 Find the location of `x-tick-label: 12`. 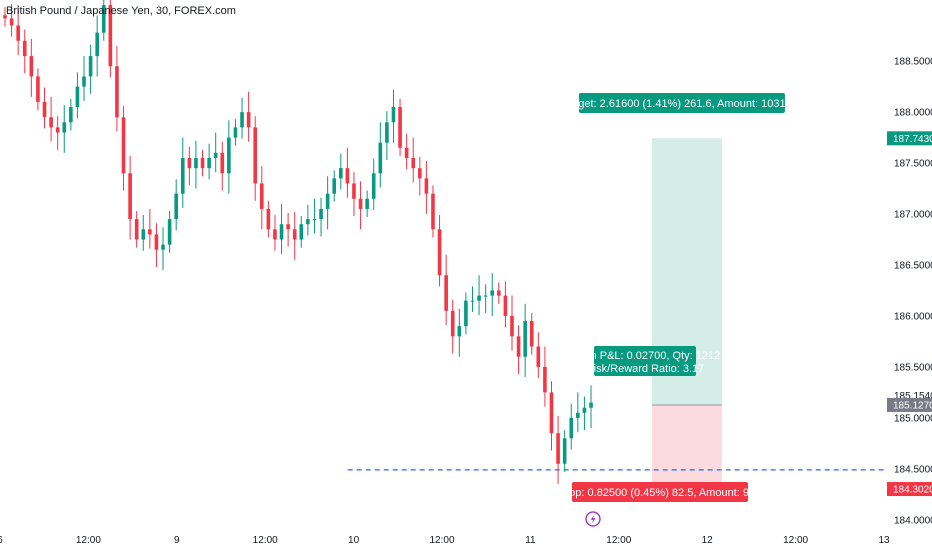

x-tick-label: 12 is located at coordinates (708, 540).